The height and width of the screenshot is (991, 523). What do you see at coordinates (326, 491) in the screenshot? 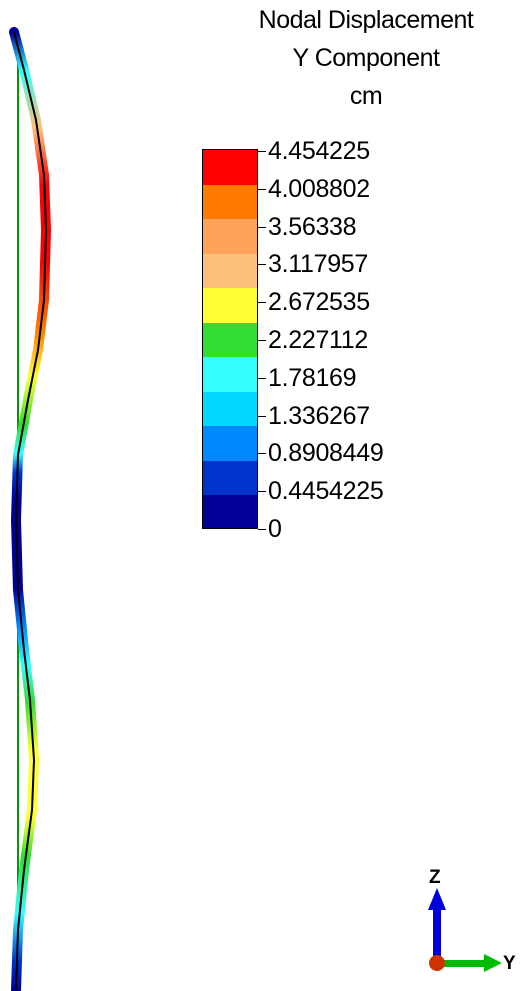
I see `legend-value-label: 0.4454225` at bounding box center [326, 491].